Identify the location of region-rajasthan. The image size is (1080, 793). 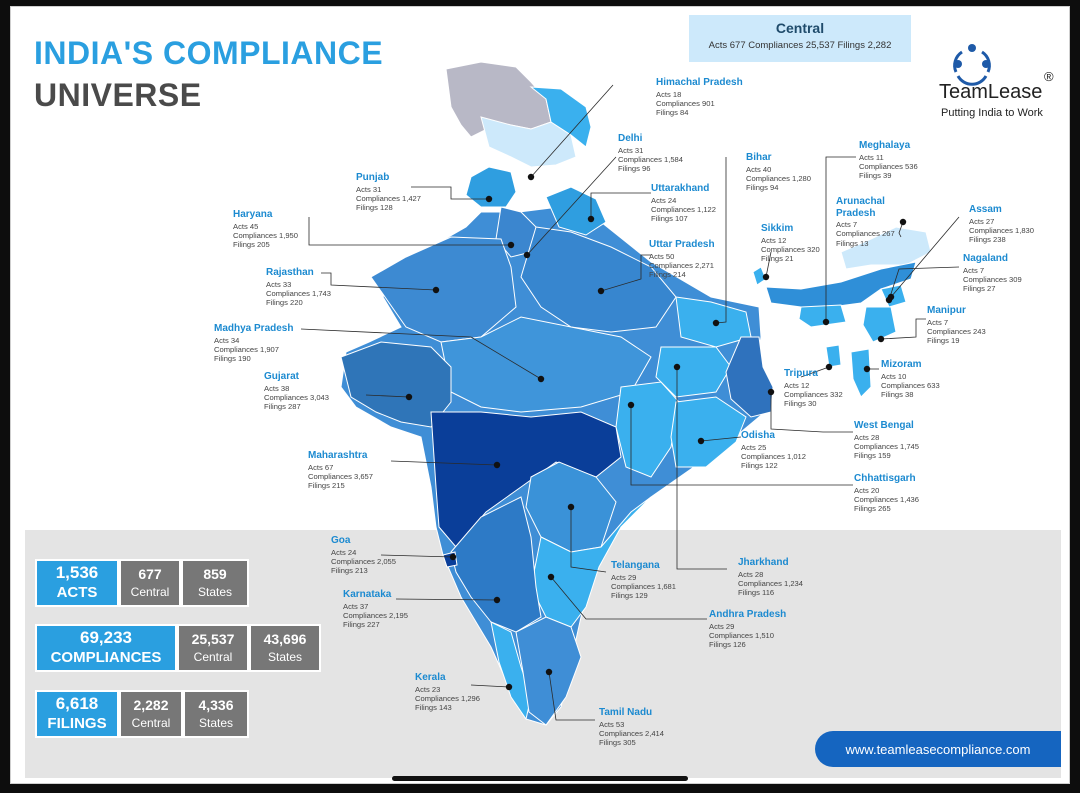
(443, 289).